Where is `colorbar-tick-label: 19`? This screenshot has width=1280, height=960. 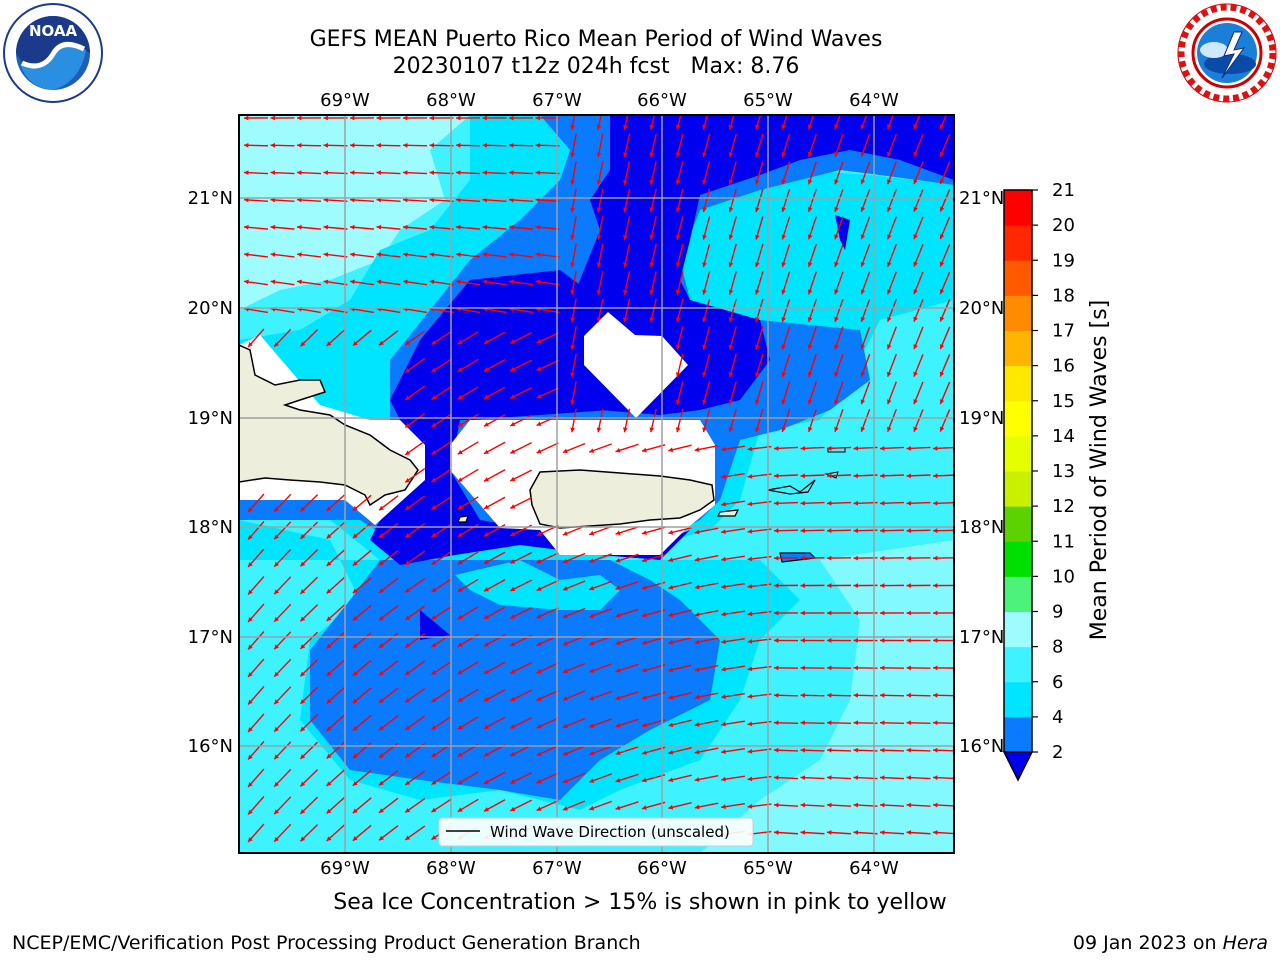 colorbar-tick-label: 19 is located at coordinates (1063, 260).